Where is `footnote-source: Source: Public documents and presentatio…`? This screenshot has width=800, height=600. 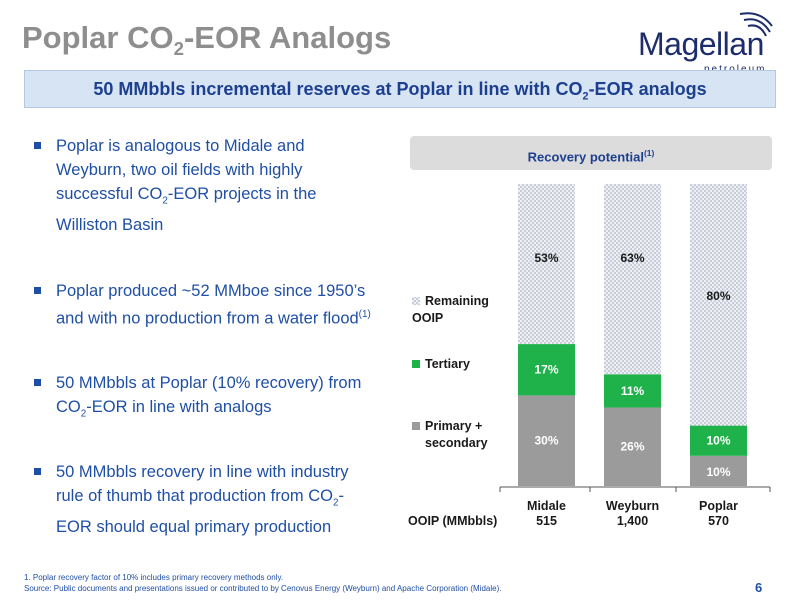 footnote-source: Source: Public documents and presentatio… is located at coordinates (263, 588).